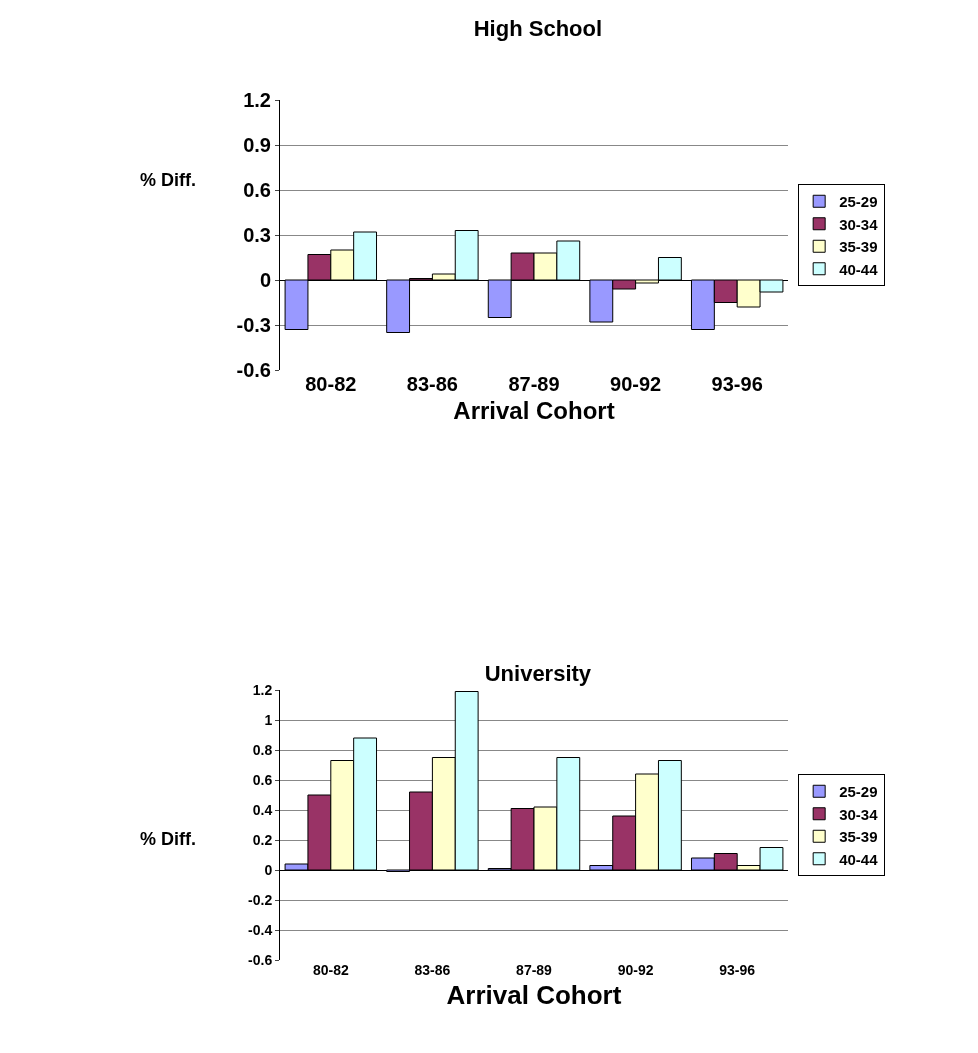 The image size is (978, 1053). Describe the element at coordinates (257, 235) in the screenshot. I see `y-tick-label: 0.3` at that location.